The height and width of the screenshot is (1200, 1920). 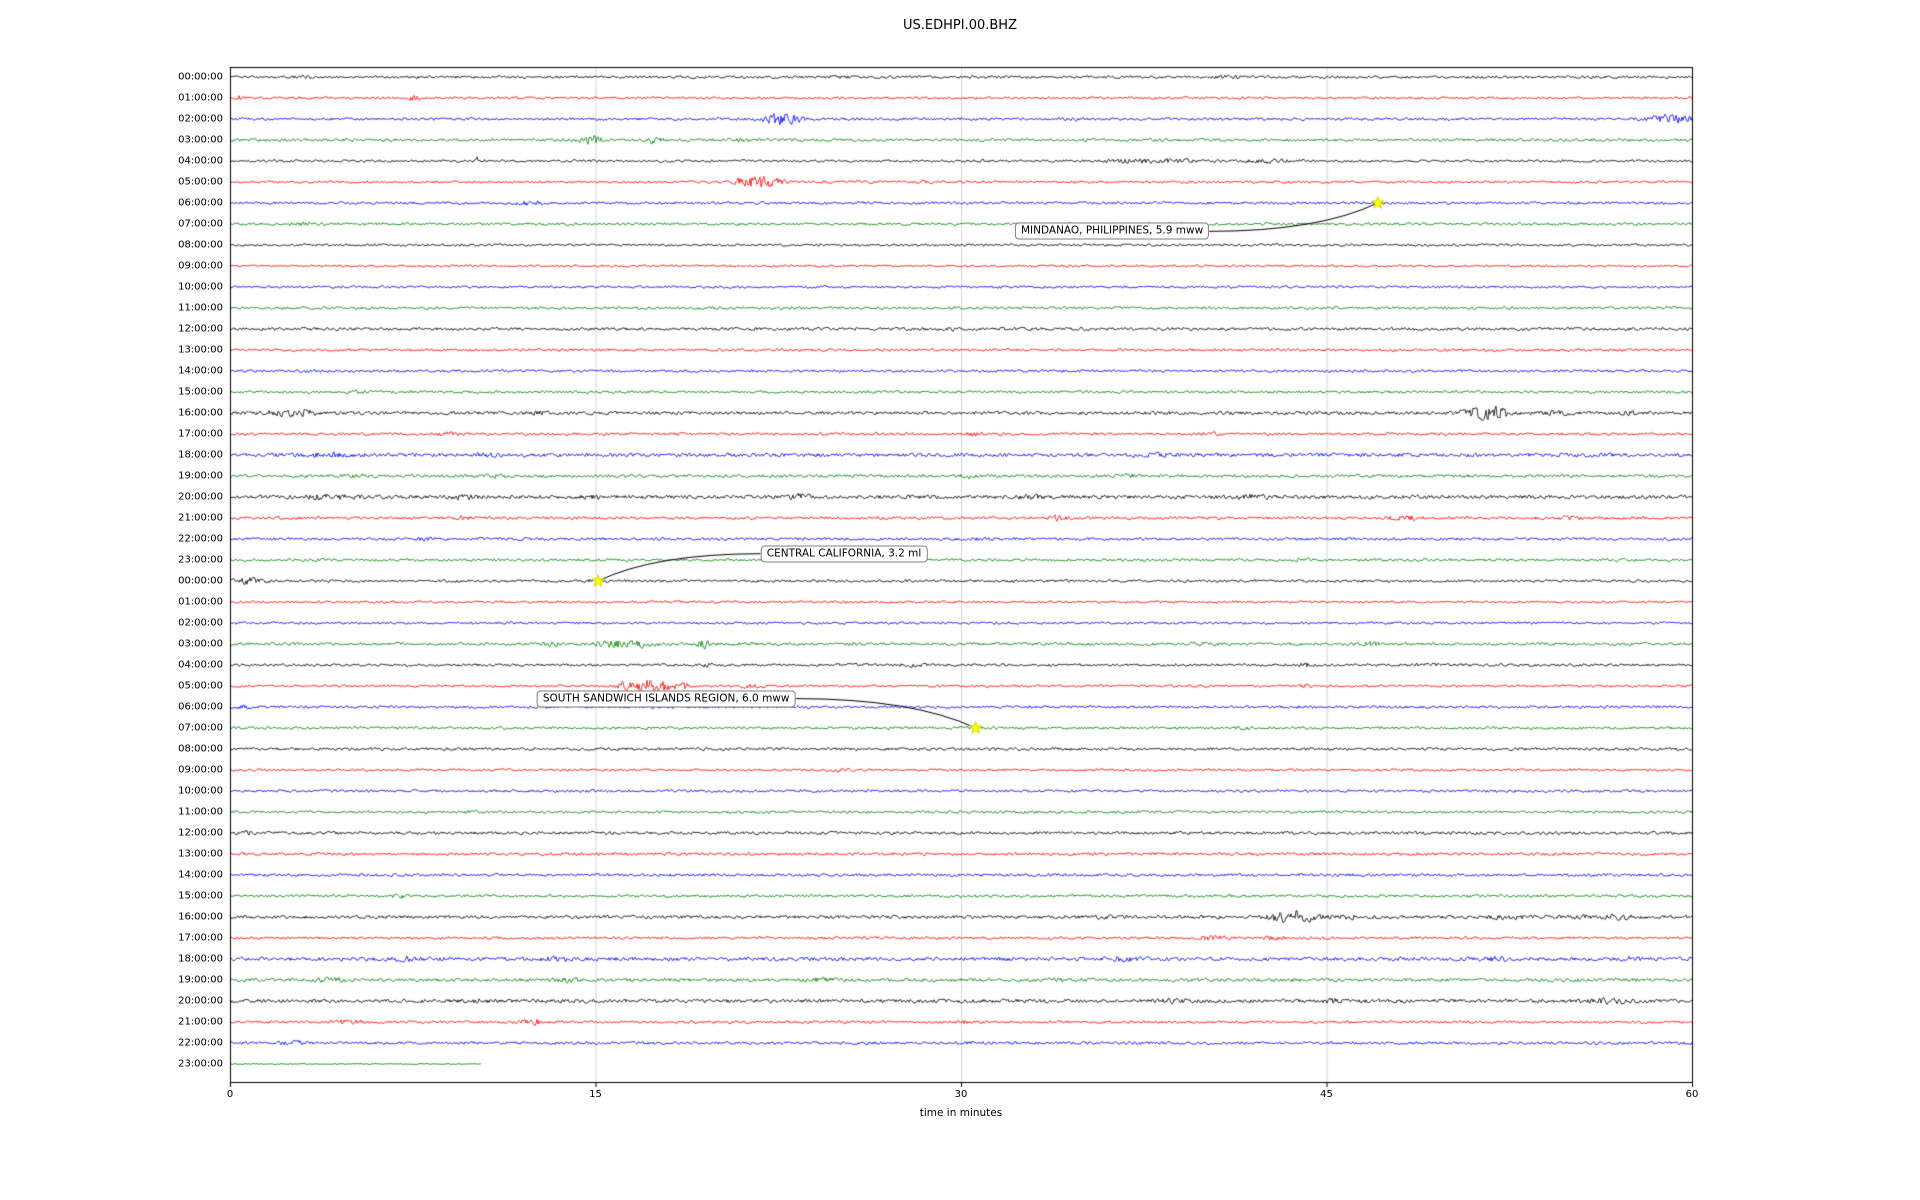 What do you see at coordinates (595, 1094) in the screenshot?
I see `x-tick-label: 15` at bounding box center [595, 1094].